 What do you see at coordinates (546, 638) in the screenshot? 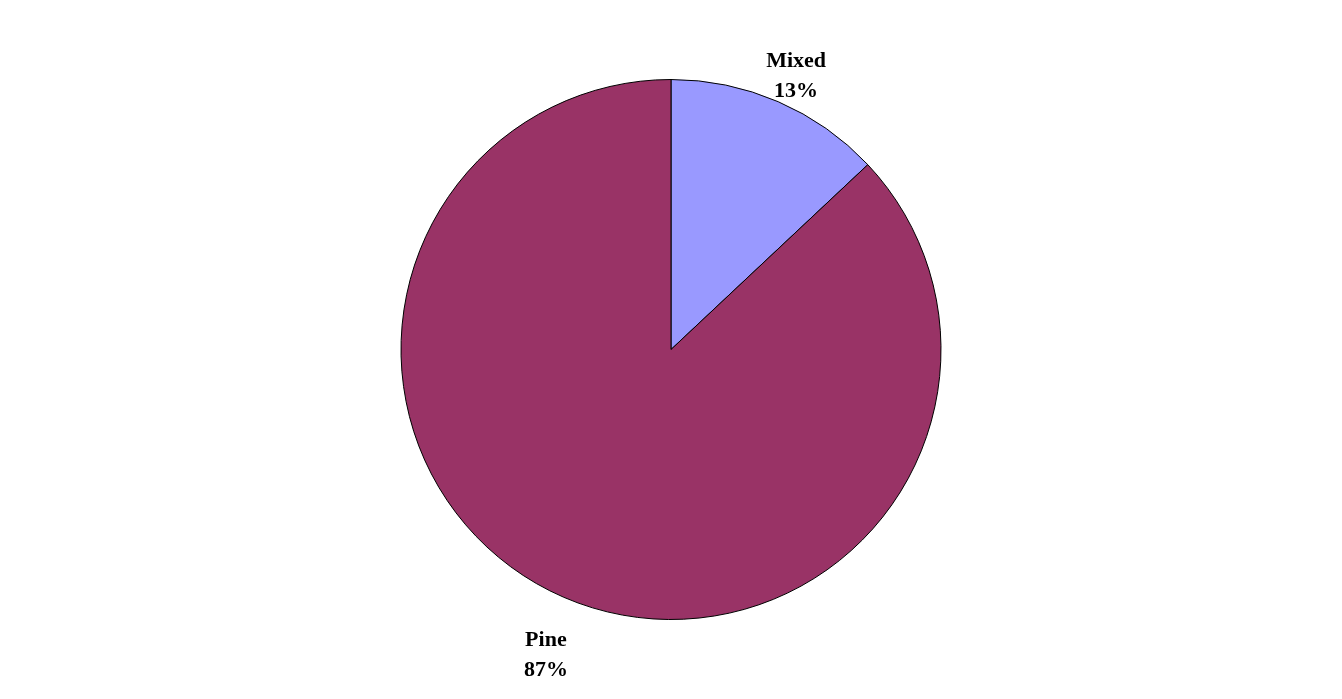
I see `slice-label: Pine` at bounding box center [546, 638].